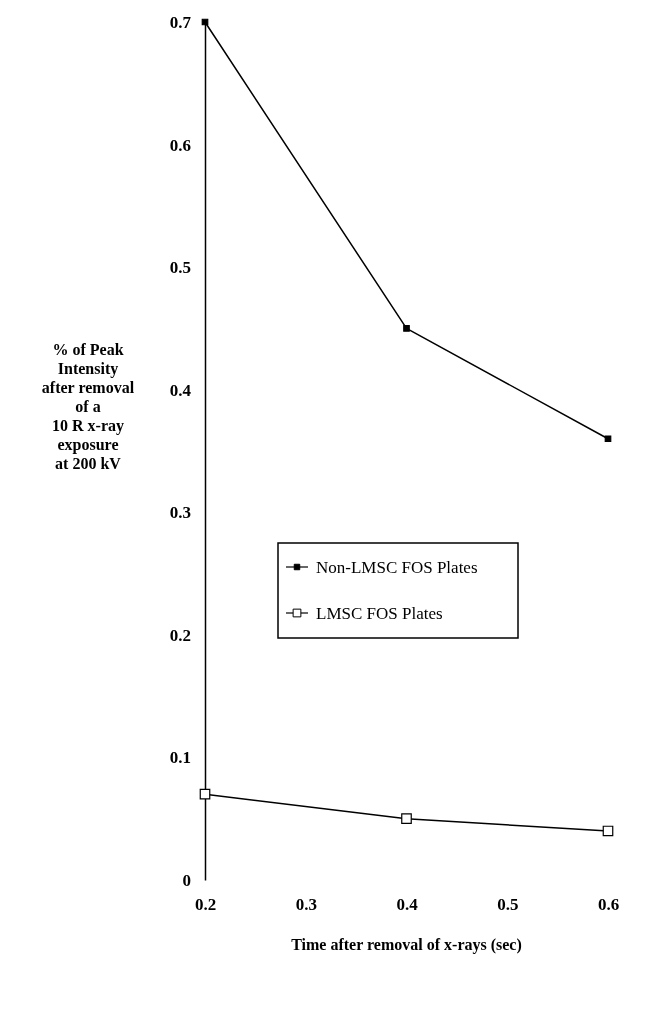  I want to click on y-tick-label: 0, so click(186, 880).